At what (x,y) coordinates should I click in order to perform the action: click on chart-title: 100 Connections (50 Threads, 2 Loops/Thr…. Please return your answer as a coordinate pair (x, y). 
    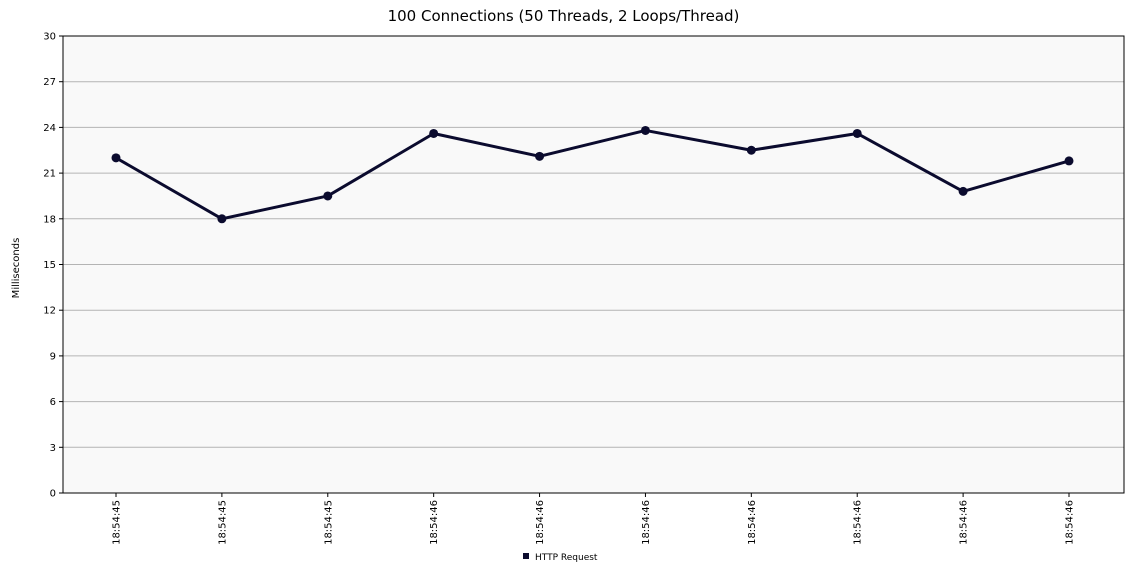
    Looking at the image, I should click on (564, 16).